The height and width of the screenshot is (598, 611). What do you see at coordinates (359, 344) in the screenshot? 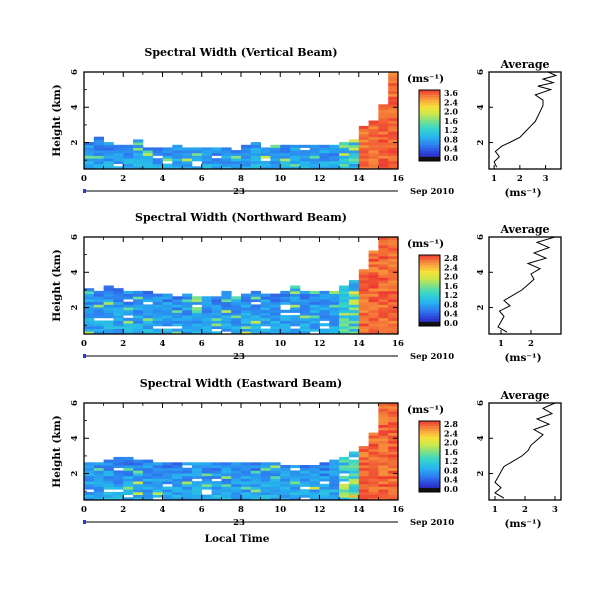
I see `x-tick-label: 14` at bounding box center [359, 344].